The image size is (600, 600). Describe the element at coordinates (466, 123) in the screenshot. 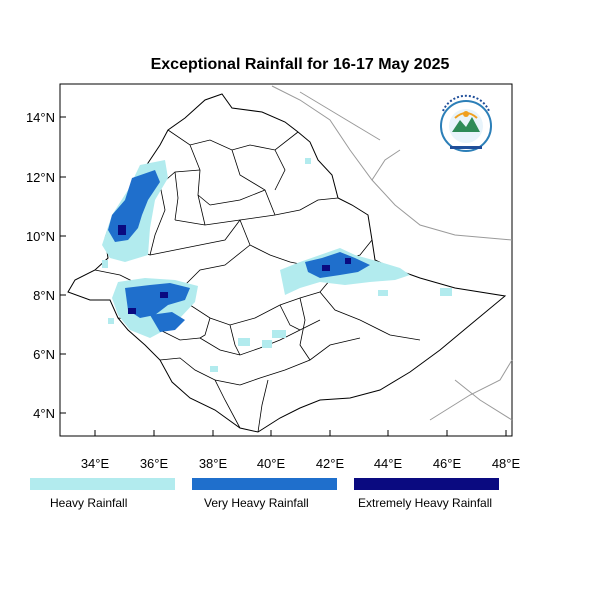

I see `ethiopian-meteorology-institute-logo-icon` at that location.